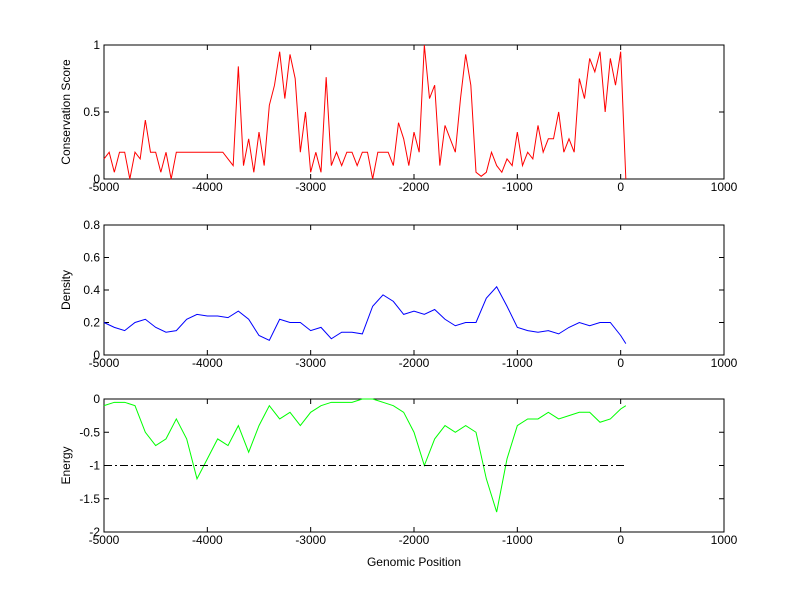 The width and height of the screenshot is (800, 604). What do you see at coordinates (91, 225) in the screenshot?
I see `y-tick-label: 0.8` at bounding box center [91, 225].